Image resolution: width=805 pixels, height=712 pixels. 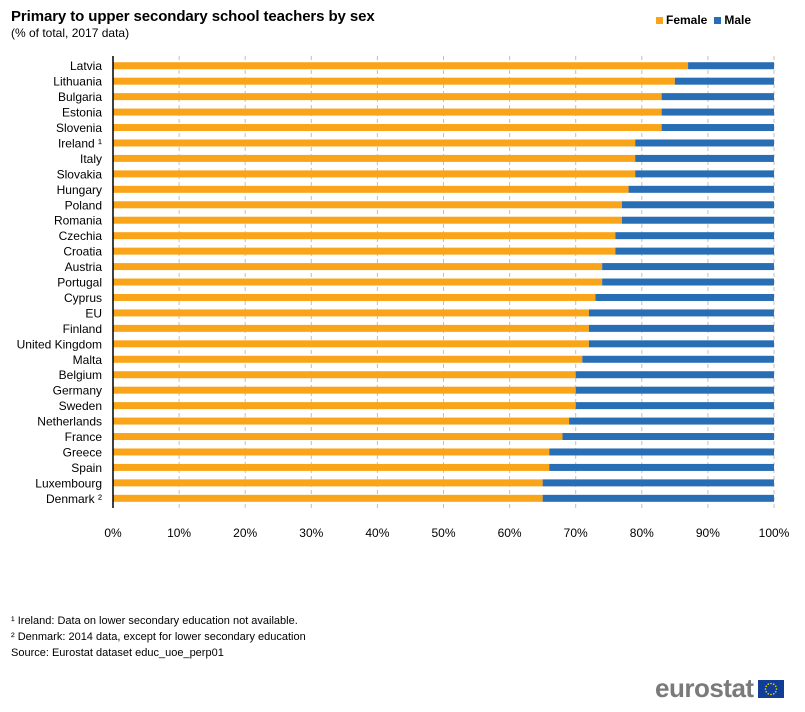 What do you see at coordinates (113, 533) in the screenshot?
I see `x-tick-label: 0%` at bounding box center [113, 533].